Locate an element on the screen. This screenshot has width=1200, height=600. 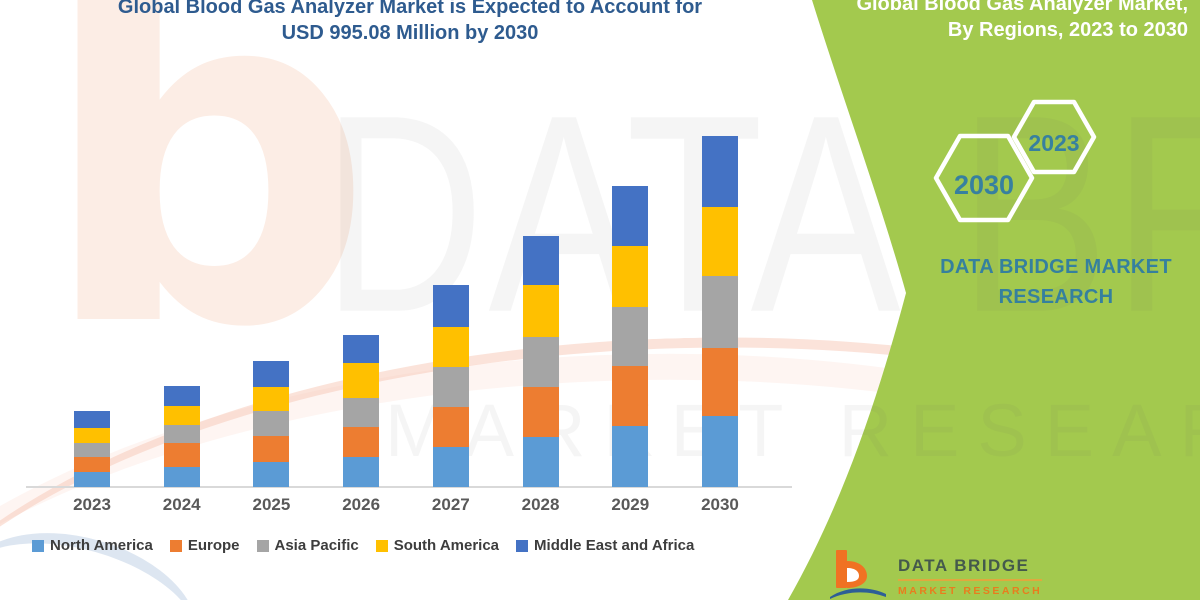
data-bridge-logo-icon is located at coordinates (858, 574).